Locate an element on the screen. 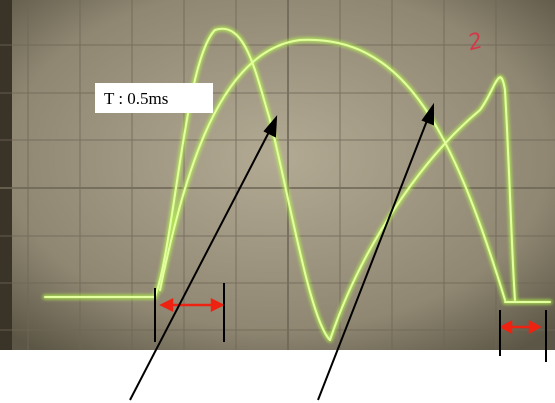 This screenshot has height=403, width=555. label-box is located at coordinates (154, 98).